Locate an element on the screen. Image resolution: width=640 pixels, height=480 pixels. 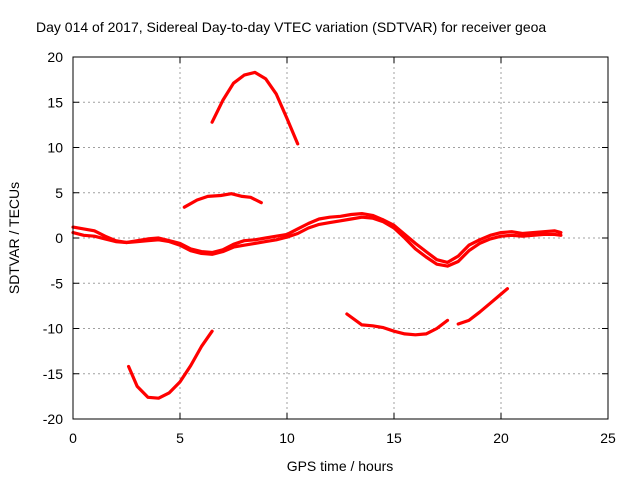
x-tick-labels: 0 5 10 15 20 25 is located at coordinates (342, 438).